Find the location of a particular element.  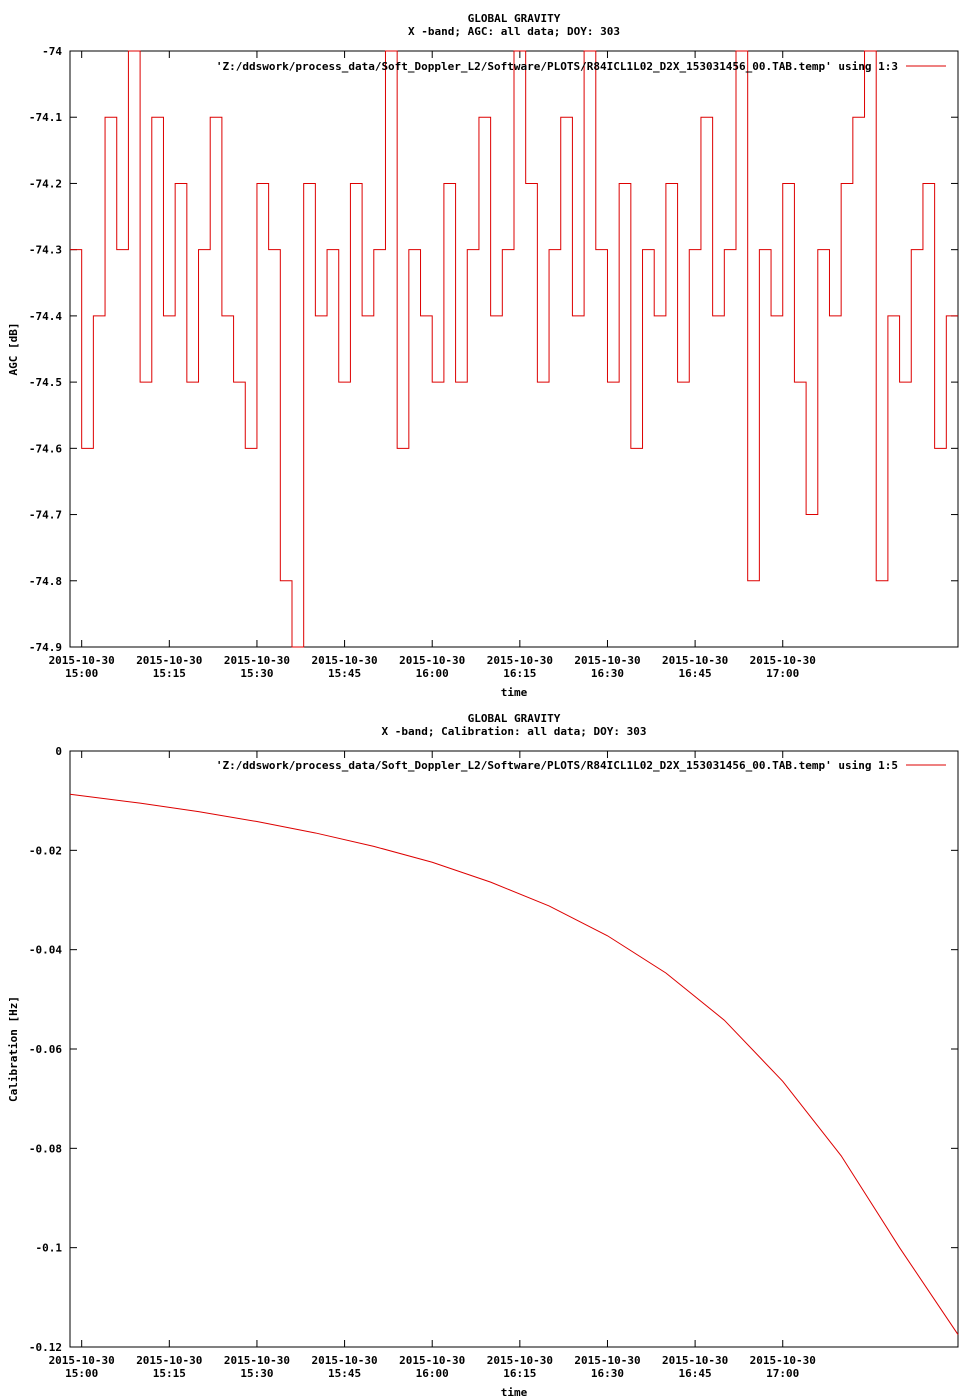

y-tick-label: -74.2 is located at coordinates (45, 183).